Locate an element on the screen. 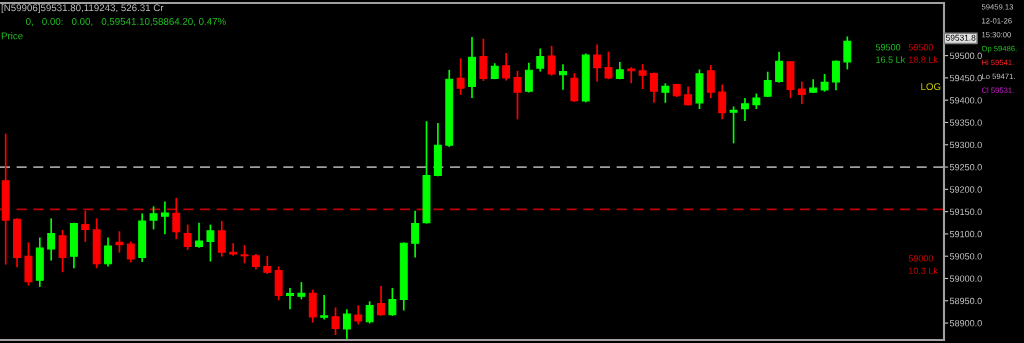 The width and height of the screenshot is (1024, 343). y-tick-label: 59450.0 is located at coordinates (965, 78).